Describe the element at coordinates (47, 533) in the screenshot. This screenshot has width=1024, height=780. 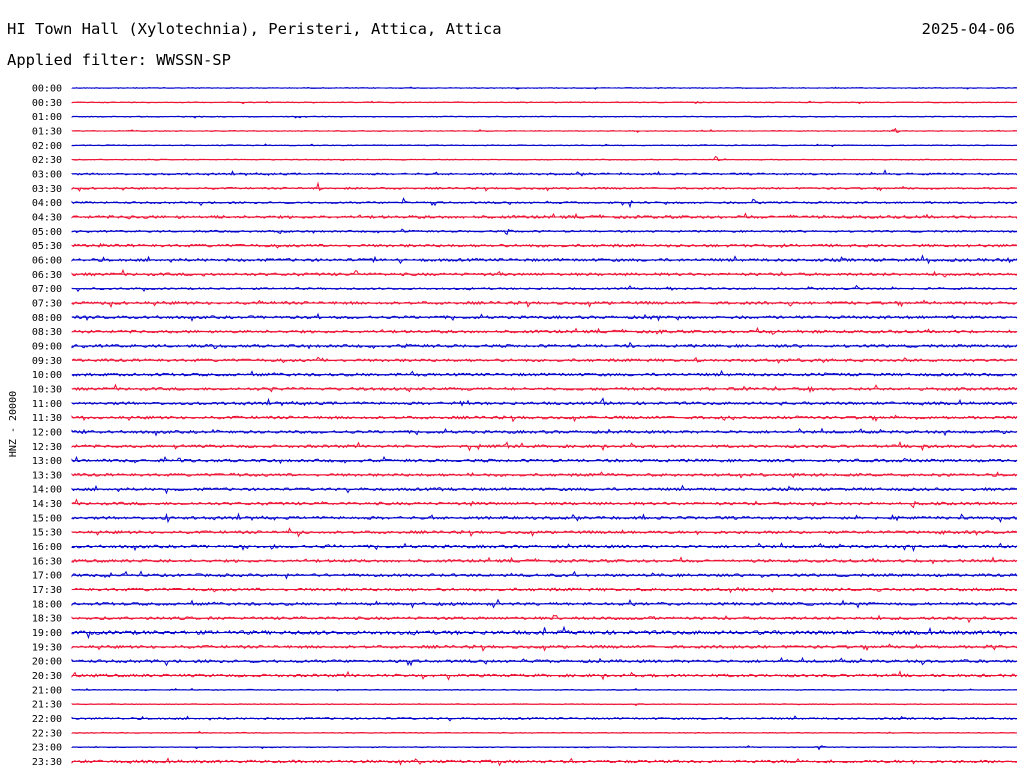
I see `time-label-1530: 15:30` at that location.